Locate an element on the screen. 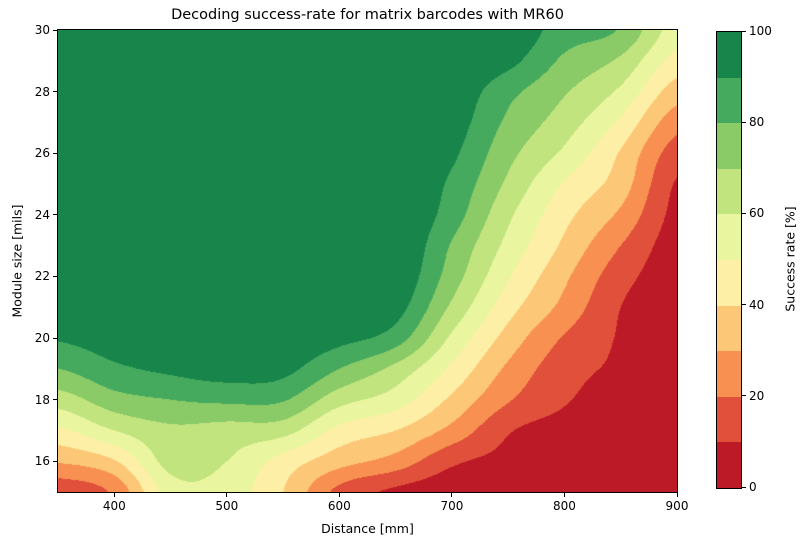 The width and height of the screenshot is (804, 547). colorbar-tick-label: 20 is located at coordinates (757, 395).